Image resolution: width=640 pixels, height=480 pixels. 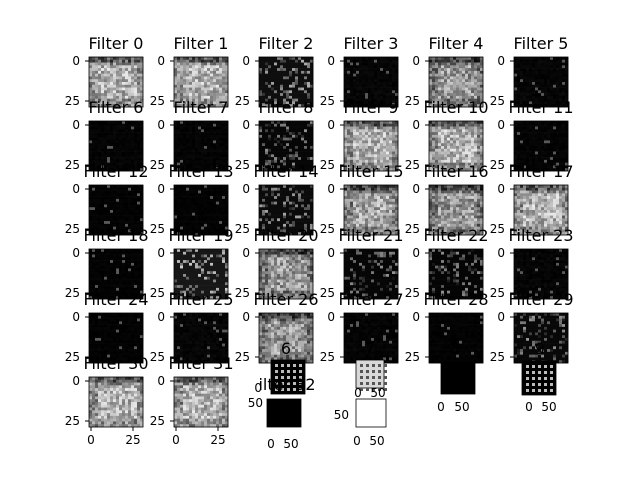 What do you see at coordinates (76, 189) in the screenshot?
I see `y-tick-label: 0` at bounding box center [76, 189].